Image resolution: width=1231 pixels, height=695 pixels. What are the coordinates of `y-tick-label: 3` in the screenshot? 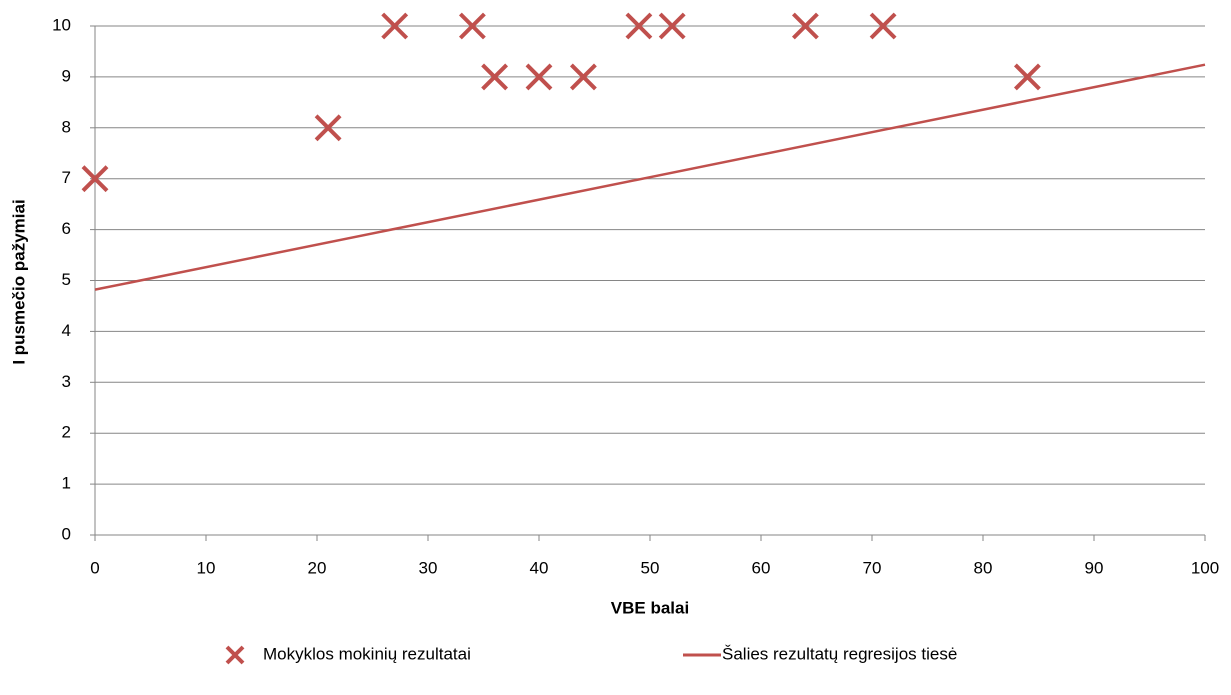 It's located at (66, 381).